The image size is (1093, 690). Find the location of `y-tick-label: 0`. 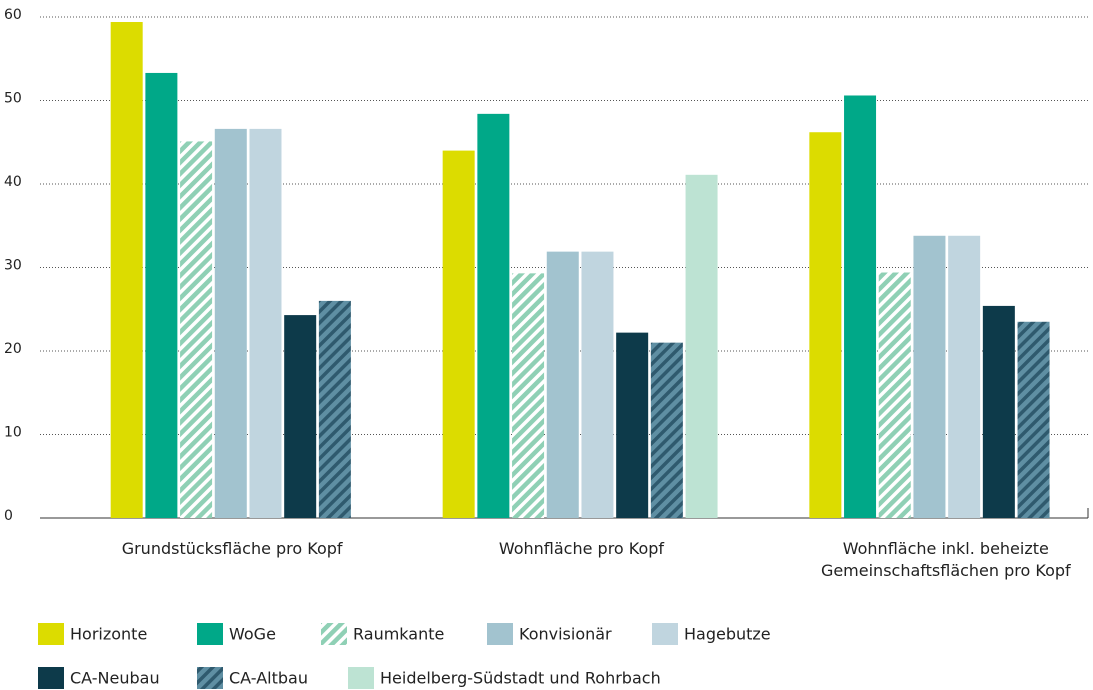

y-tick-label: 0 is located at coordinates (8, 516).